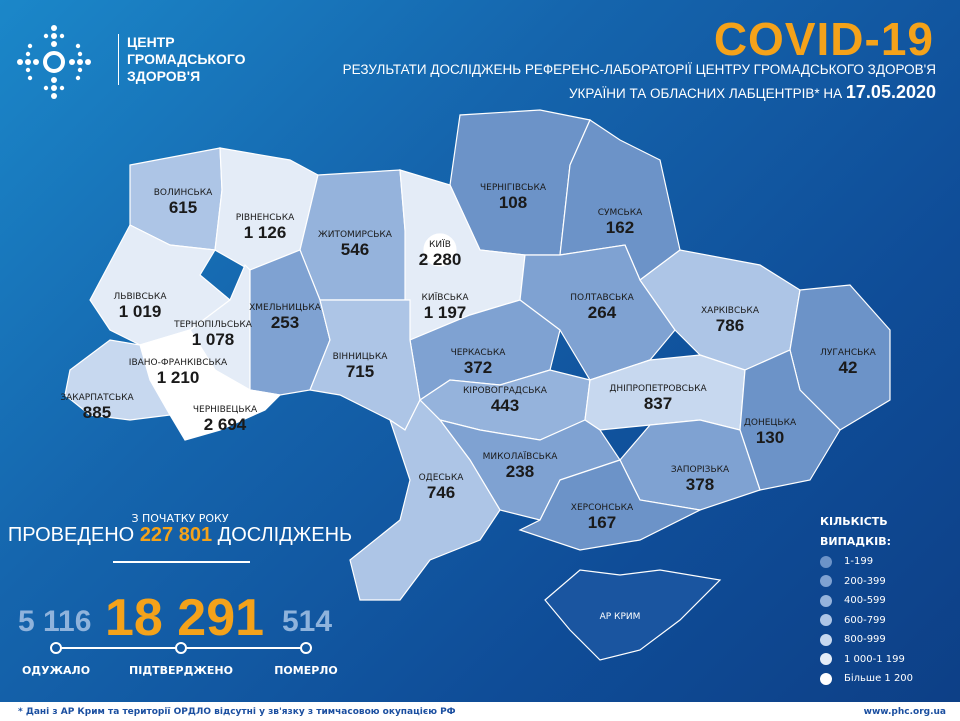 This screenshot has width=960, height=721. I want to click on region-cases: 2 694, so click(225, 424).